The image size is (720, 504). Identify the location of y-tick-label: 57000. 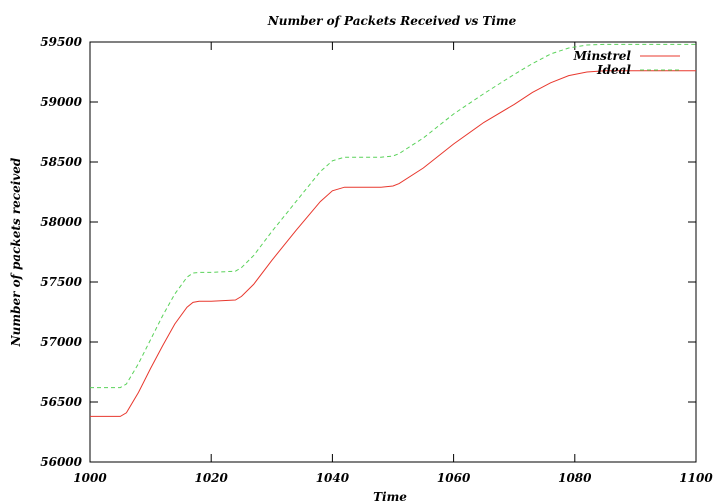
(61, 342).